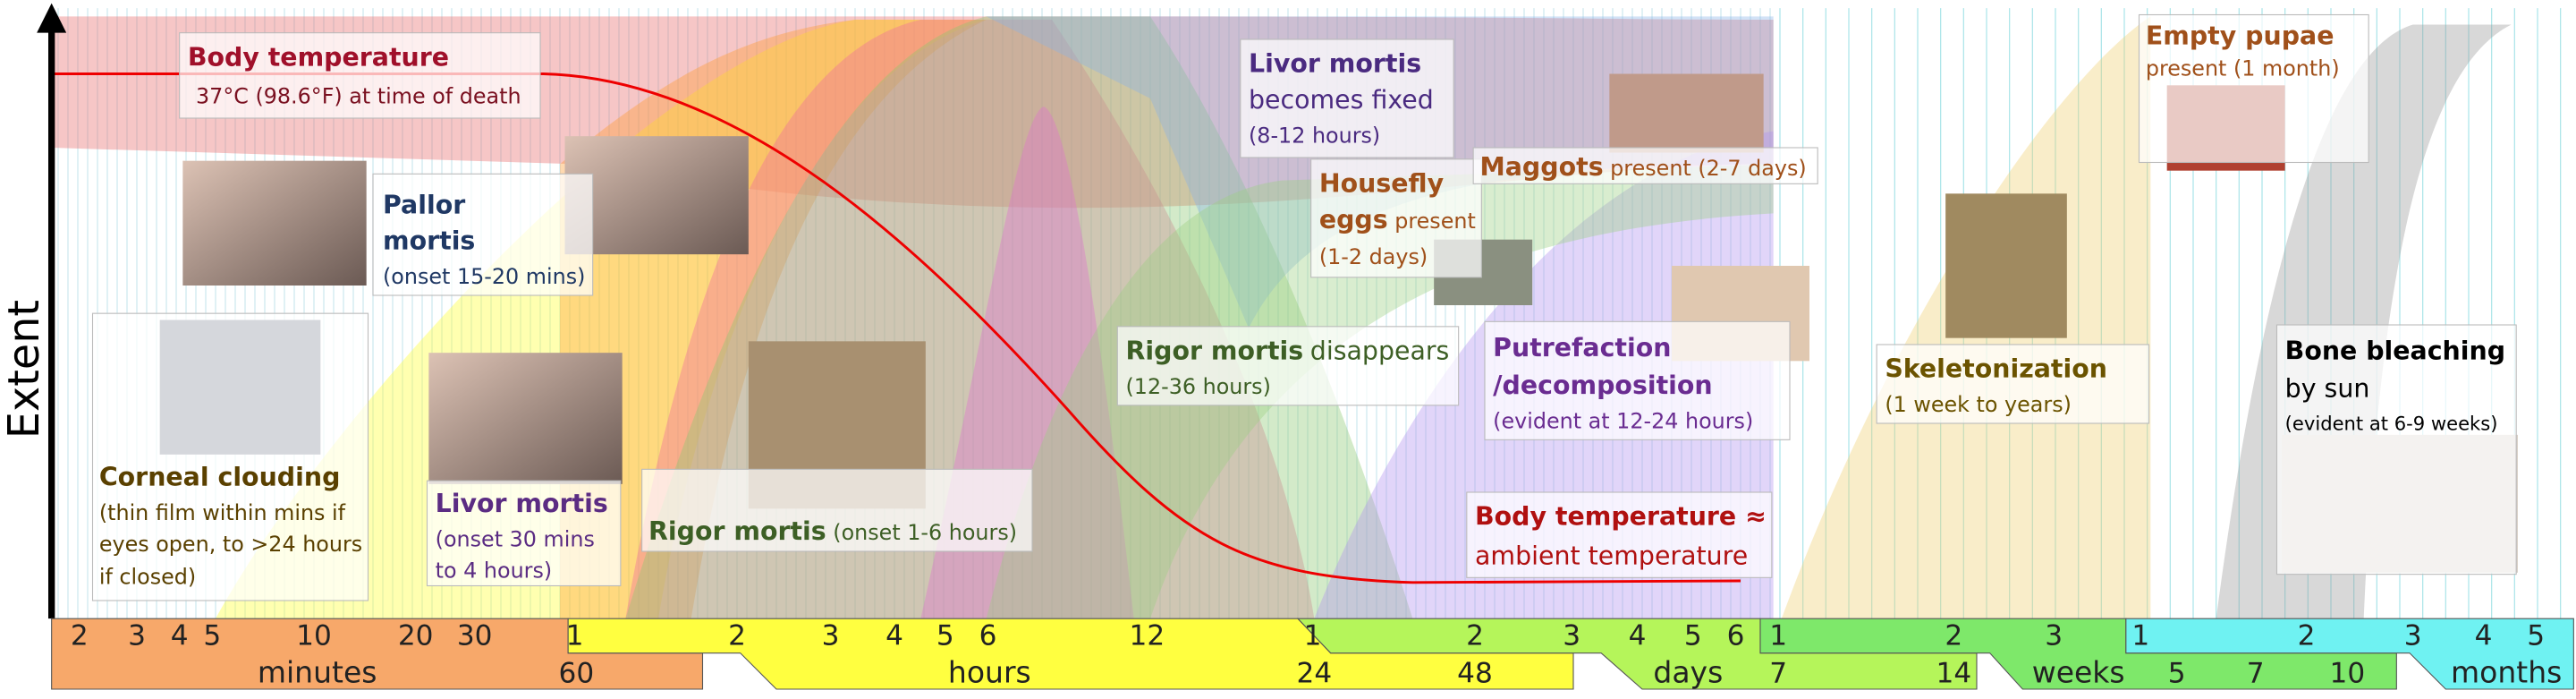 Image resolution: width=2576 pixels, height=699 pixels. Describe the element at coordinates (2006, 265) in the screenshot. I see `photo-skull` at that location.